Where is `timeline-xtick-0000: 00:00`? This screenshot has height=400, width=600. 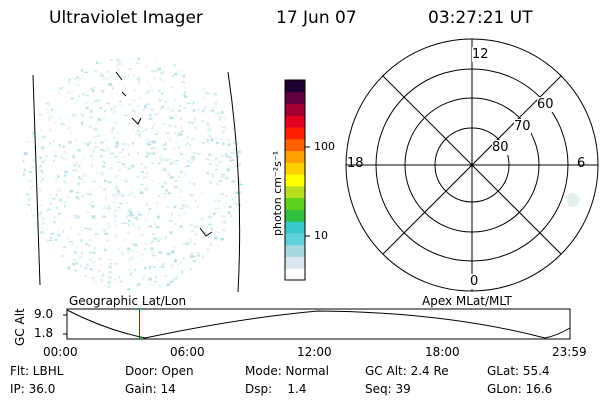
timeline-xtick-0000: 00:00 is located at coordinates (60, 352).